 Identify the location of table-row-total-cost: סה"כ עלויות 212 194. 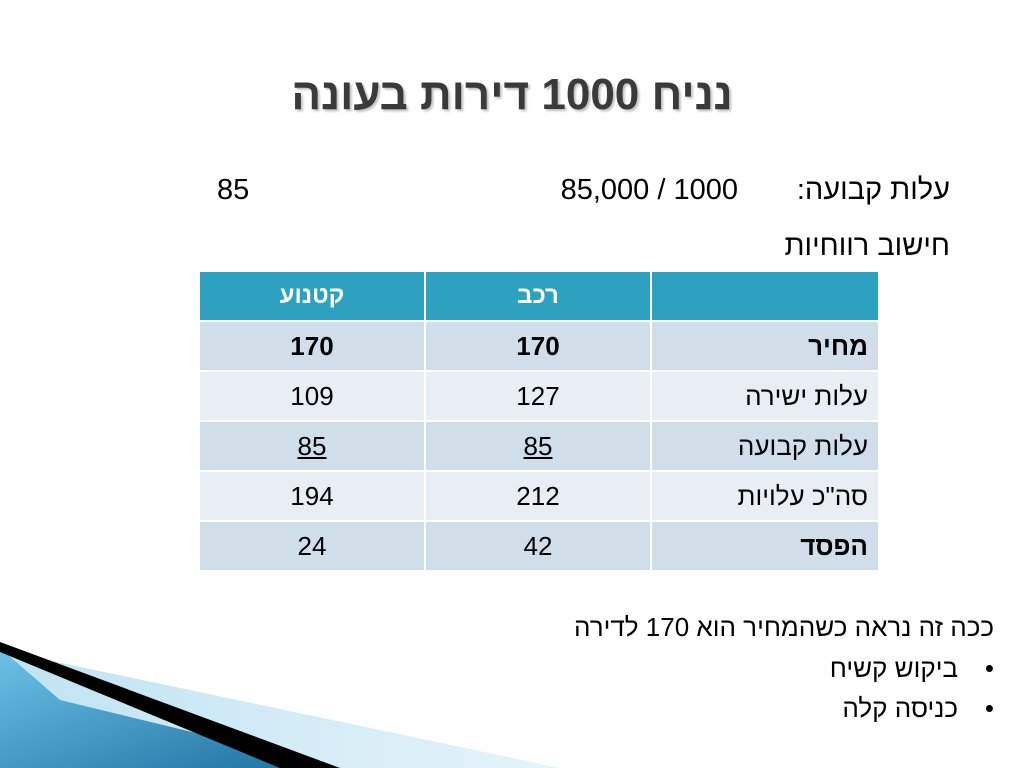
(539, 496).